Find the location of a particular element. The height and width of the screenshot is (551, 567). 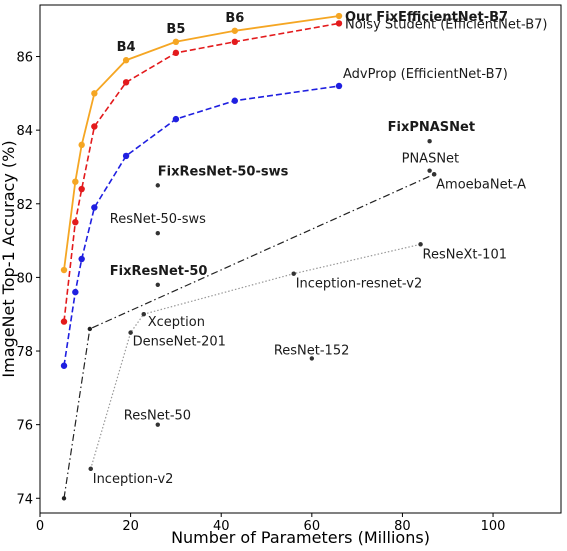

series-label-1: Noisy Student (EfficientNet-B7) is located at coordinates (446, 24).